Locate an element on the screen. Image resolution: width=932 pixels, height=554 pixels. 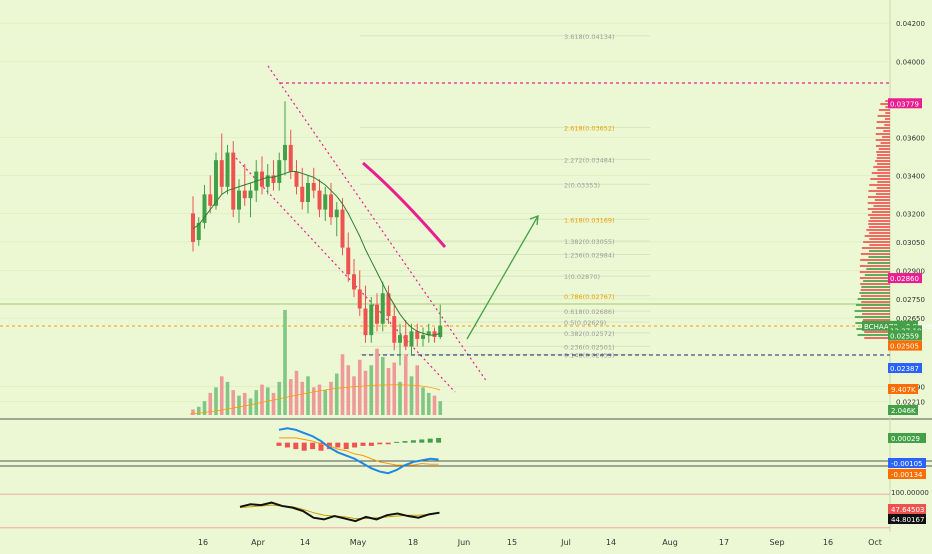
time-axis: 16 Apr 14 May 18 Jun 15 Jul 14 Aug 17 Sep 16 Oct is located at coordinates (540, 542).